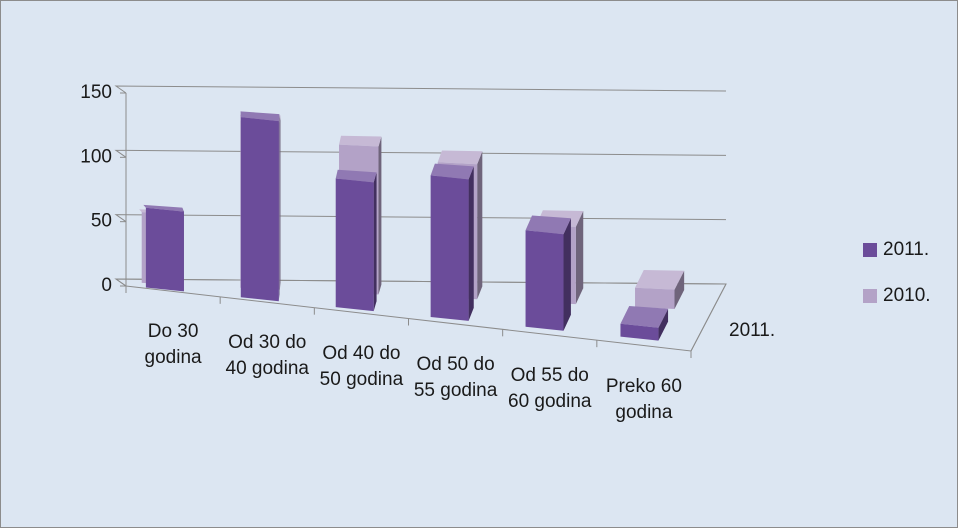  Describe the element at coordinates (106, 285) in the screenshot. I see `y-tick-label: 0` at that location.